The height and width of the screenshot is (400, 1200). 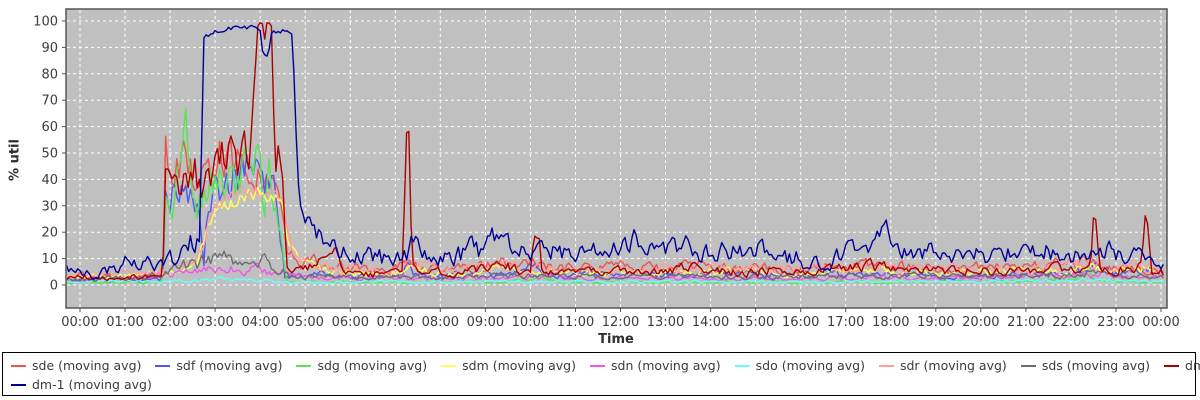 What do you see at coordinates (1028, 365) in the screenshot?
I see `legend-swatch-sds-icon` at bounding box center [1028, 365].